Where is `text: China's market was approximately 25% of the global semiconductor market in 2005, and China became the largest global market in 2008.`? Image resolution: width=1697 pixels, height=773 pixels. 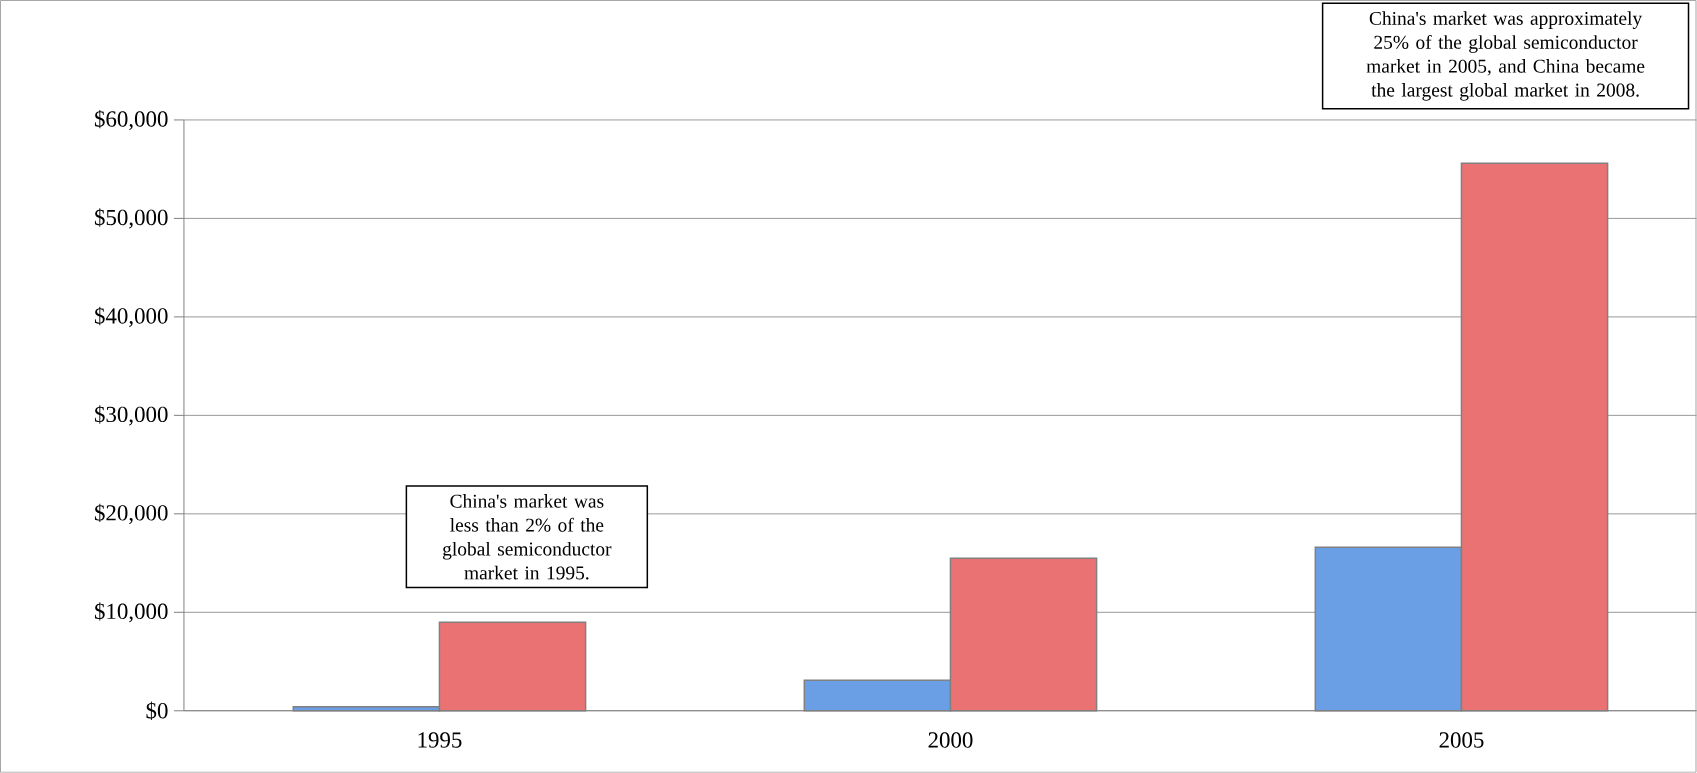
text: China's market was approximately 25% of the global semiconductor market in 2005, and China became the largest global market in 2008. is located at coordinates (1505, 56).